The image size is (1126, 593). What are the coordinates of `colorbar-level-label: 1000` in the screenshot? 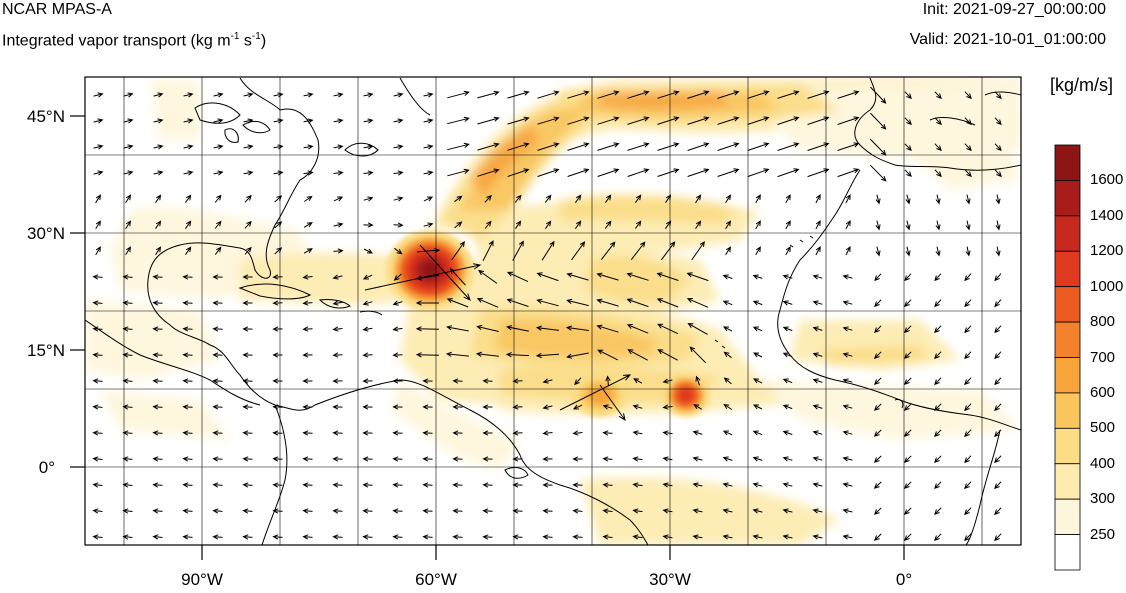 It's located at (1107, 286).